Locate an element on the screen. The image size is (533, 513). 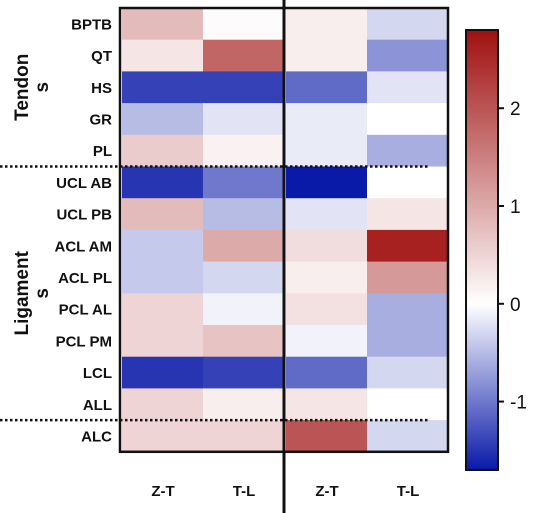
column-labels: Z-T T-L Z-T T-L is located at coordinates (285, 491).